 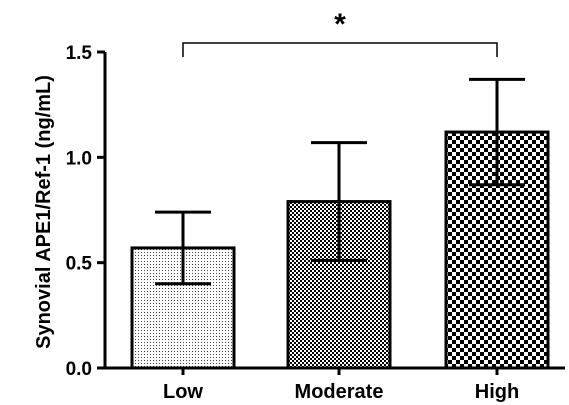 What do you see at coordinates (183, 392) in the screenshot?
I see `x-tick-label: Low` at bounding box center [183, 392].